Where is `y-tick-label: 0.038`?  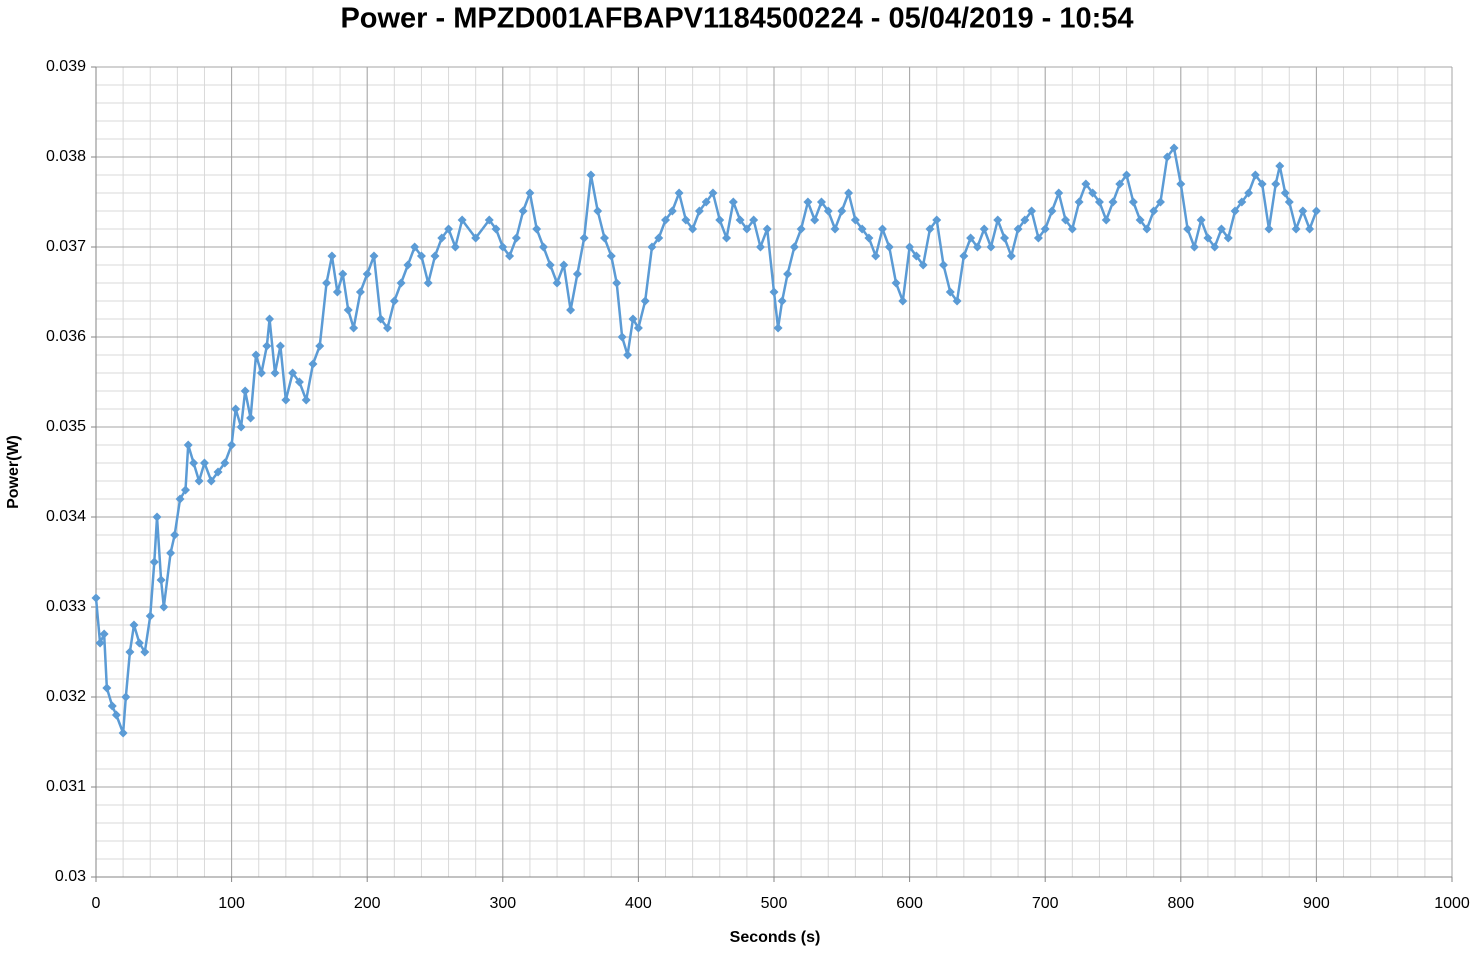 y-tick-label: 0.038 is located at coordinates (66, 156).